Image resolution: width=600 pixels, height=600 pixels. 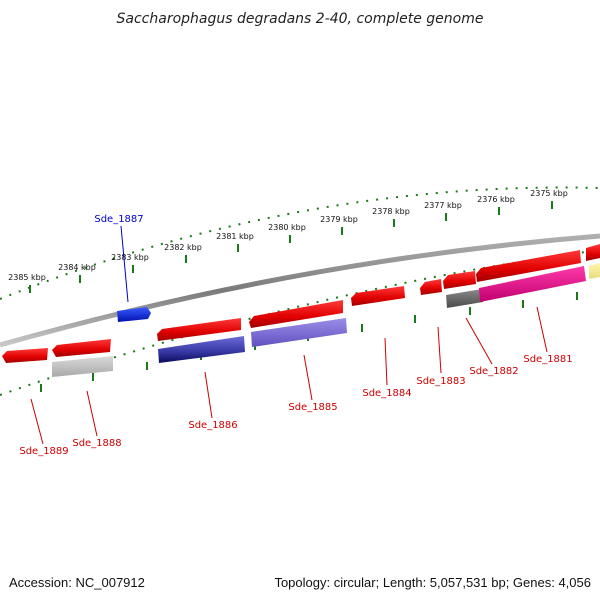 I want to click on tick-label: 2377 kbp, so click(x=443, y=205).